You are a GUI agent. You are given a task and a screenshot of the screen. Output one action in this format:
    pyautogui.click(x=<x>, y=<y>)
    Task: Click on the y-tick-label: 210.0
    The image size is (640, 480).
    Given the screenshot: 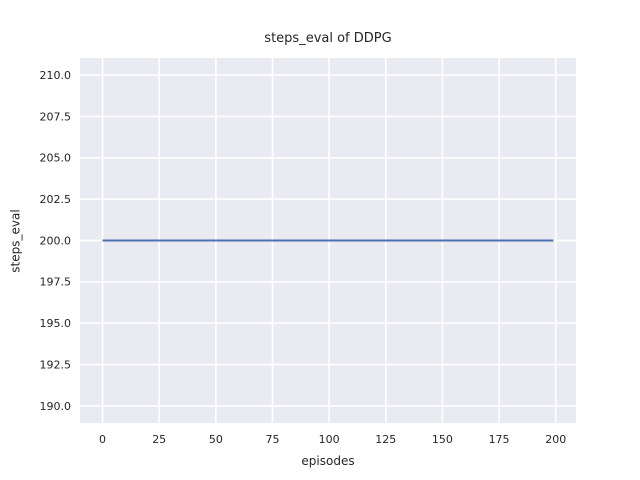 What is the action you would take?
    pyautogui.click(x=56, y=75)
    